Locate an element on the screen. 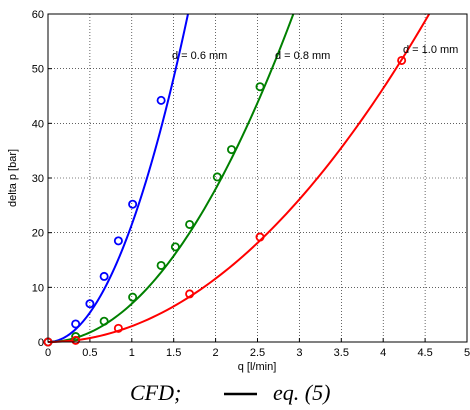  y-tick-label: 0 is located at coordinates (41, 343).